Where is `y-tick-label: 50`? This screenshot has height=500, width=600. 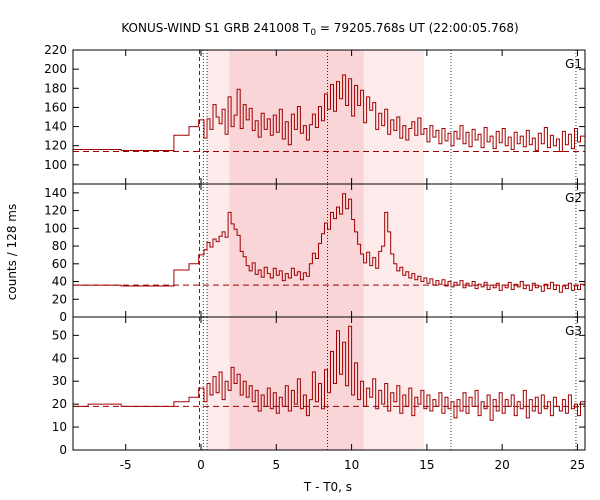
y-tick-label: 50 is located at coordinates (59, 335).